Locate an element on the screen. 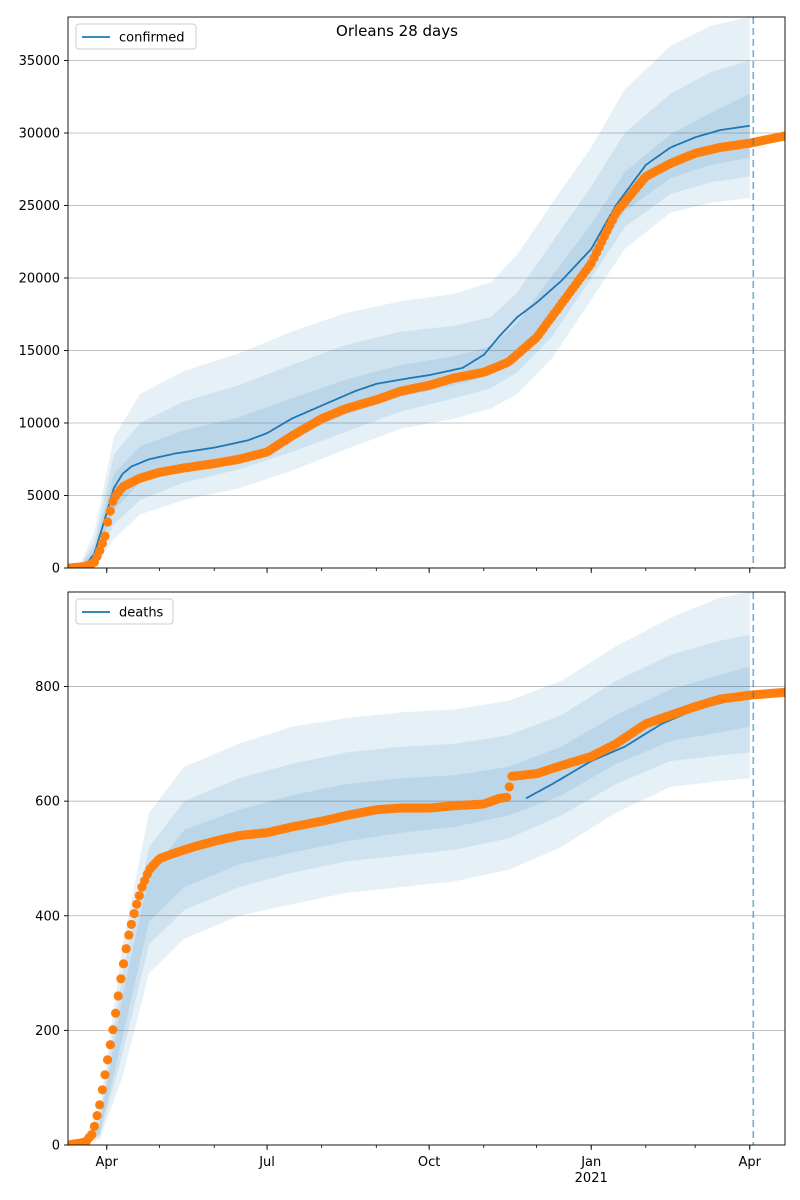  y-tick-label: 5000 is located at coordinates (43, 496).